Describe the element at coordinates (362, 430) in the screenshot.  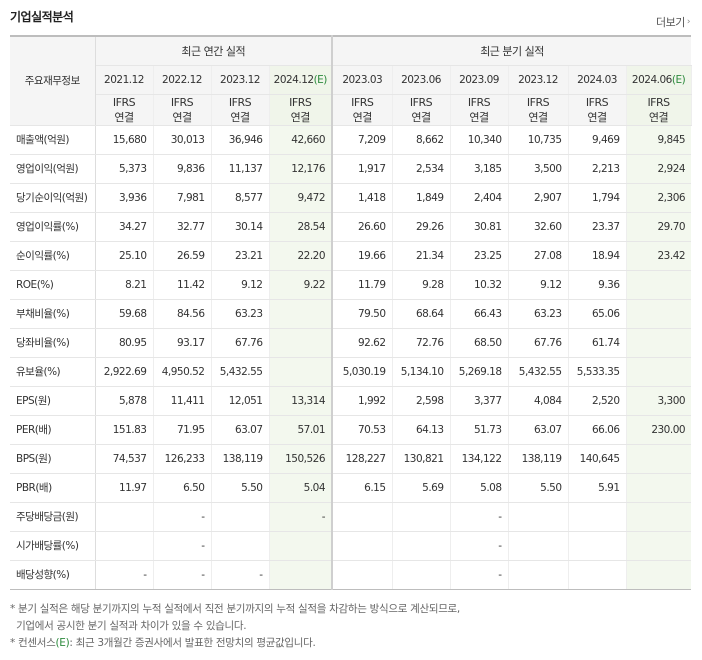
I see `quarter-cell: 70.53` at that location.